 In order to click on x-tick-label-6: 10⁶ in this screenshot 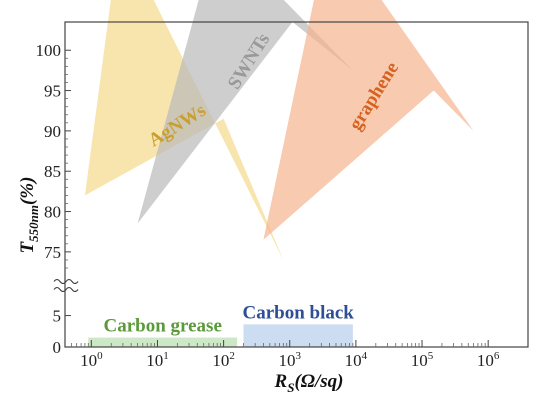, I will do `click(488, 360)`.